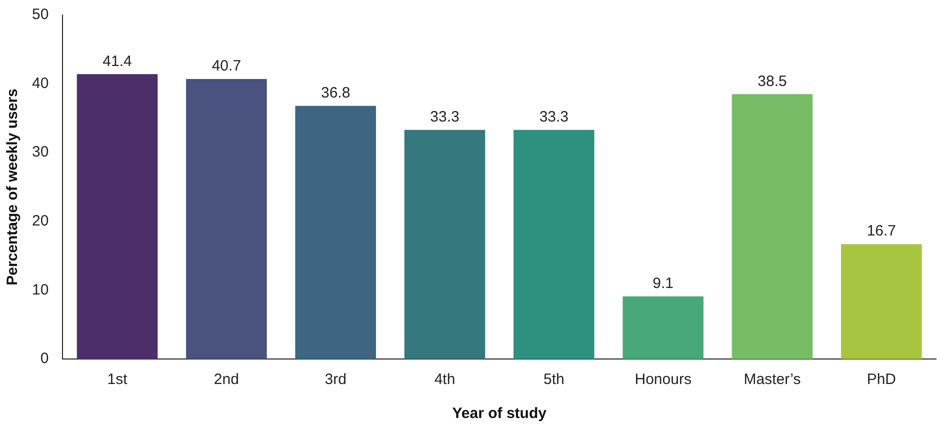  What do you see at coordinates (335, 379) in the screenshot?
I see `x-tick-label: 3rd` at bounding box center [335, 379].